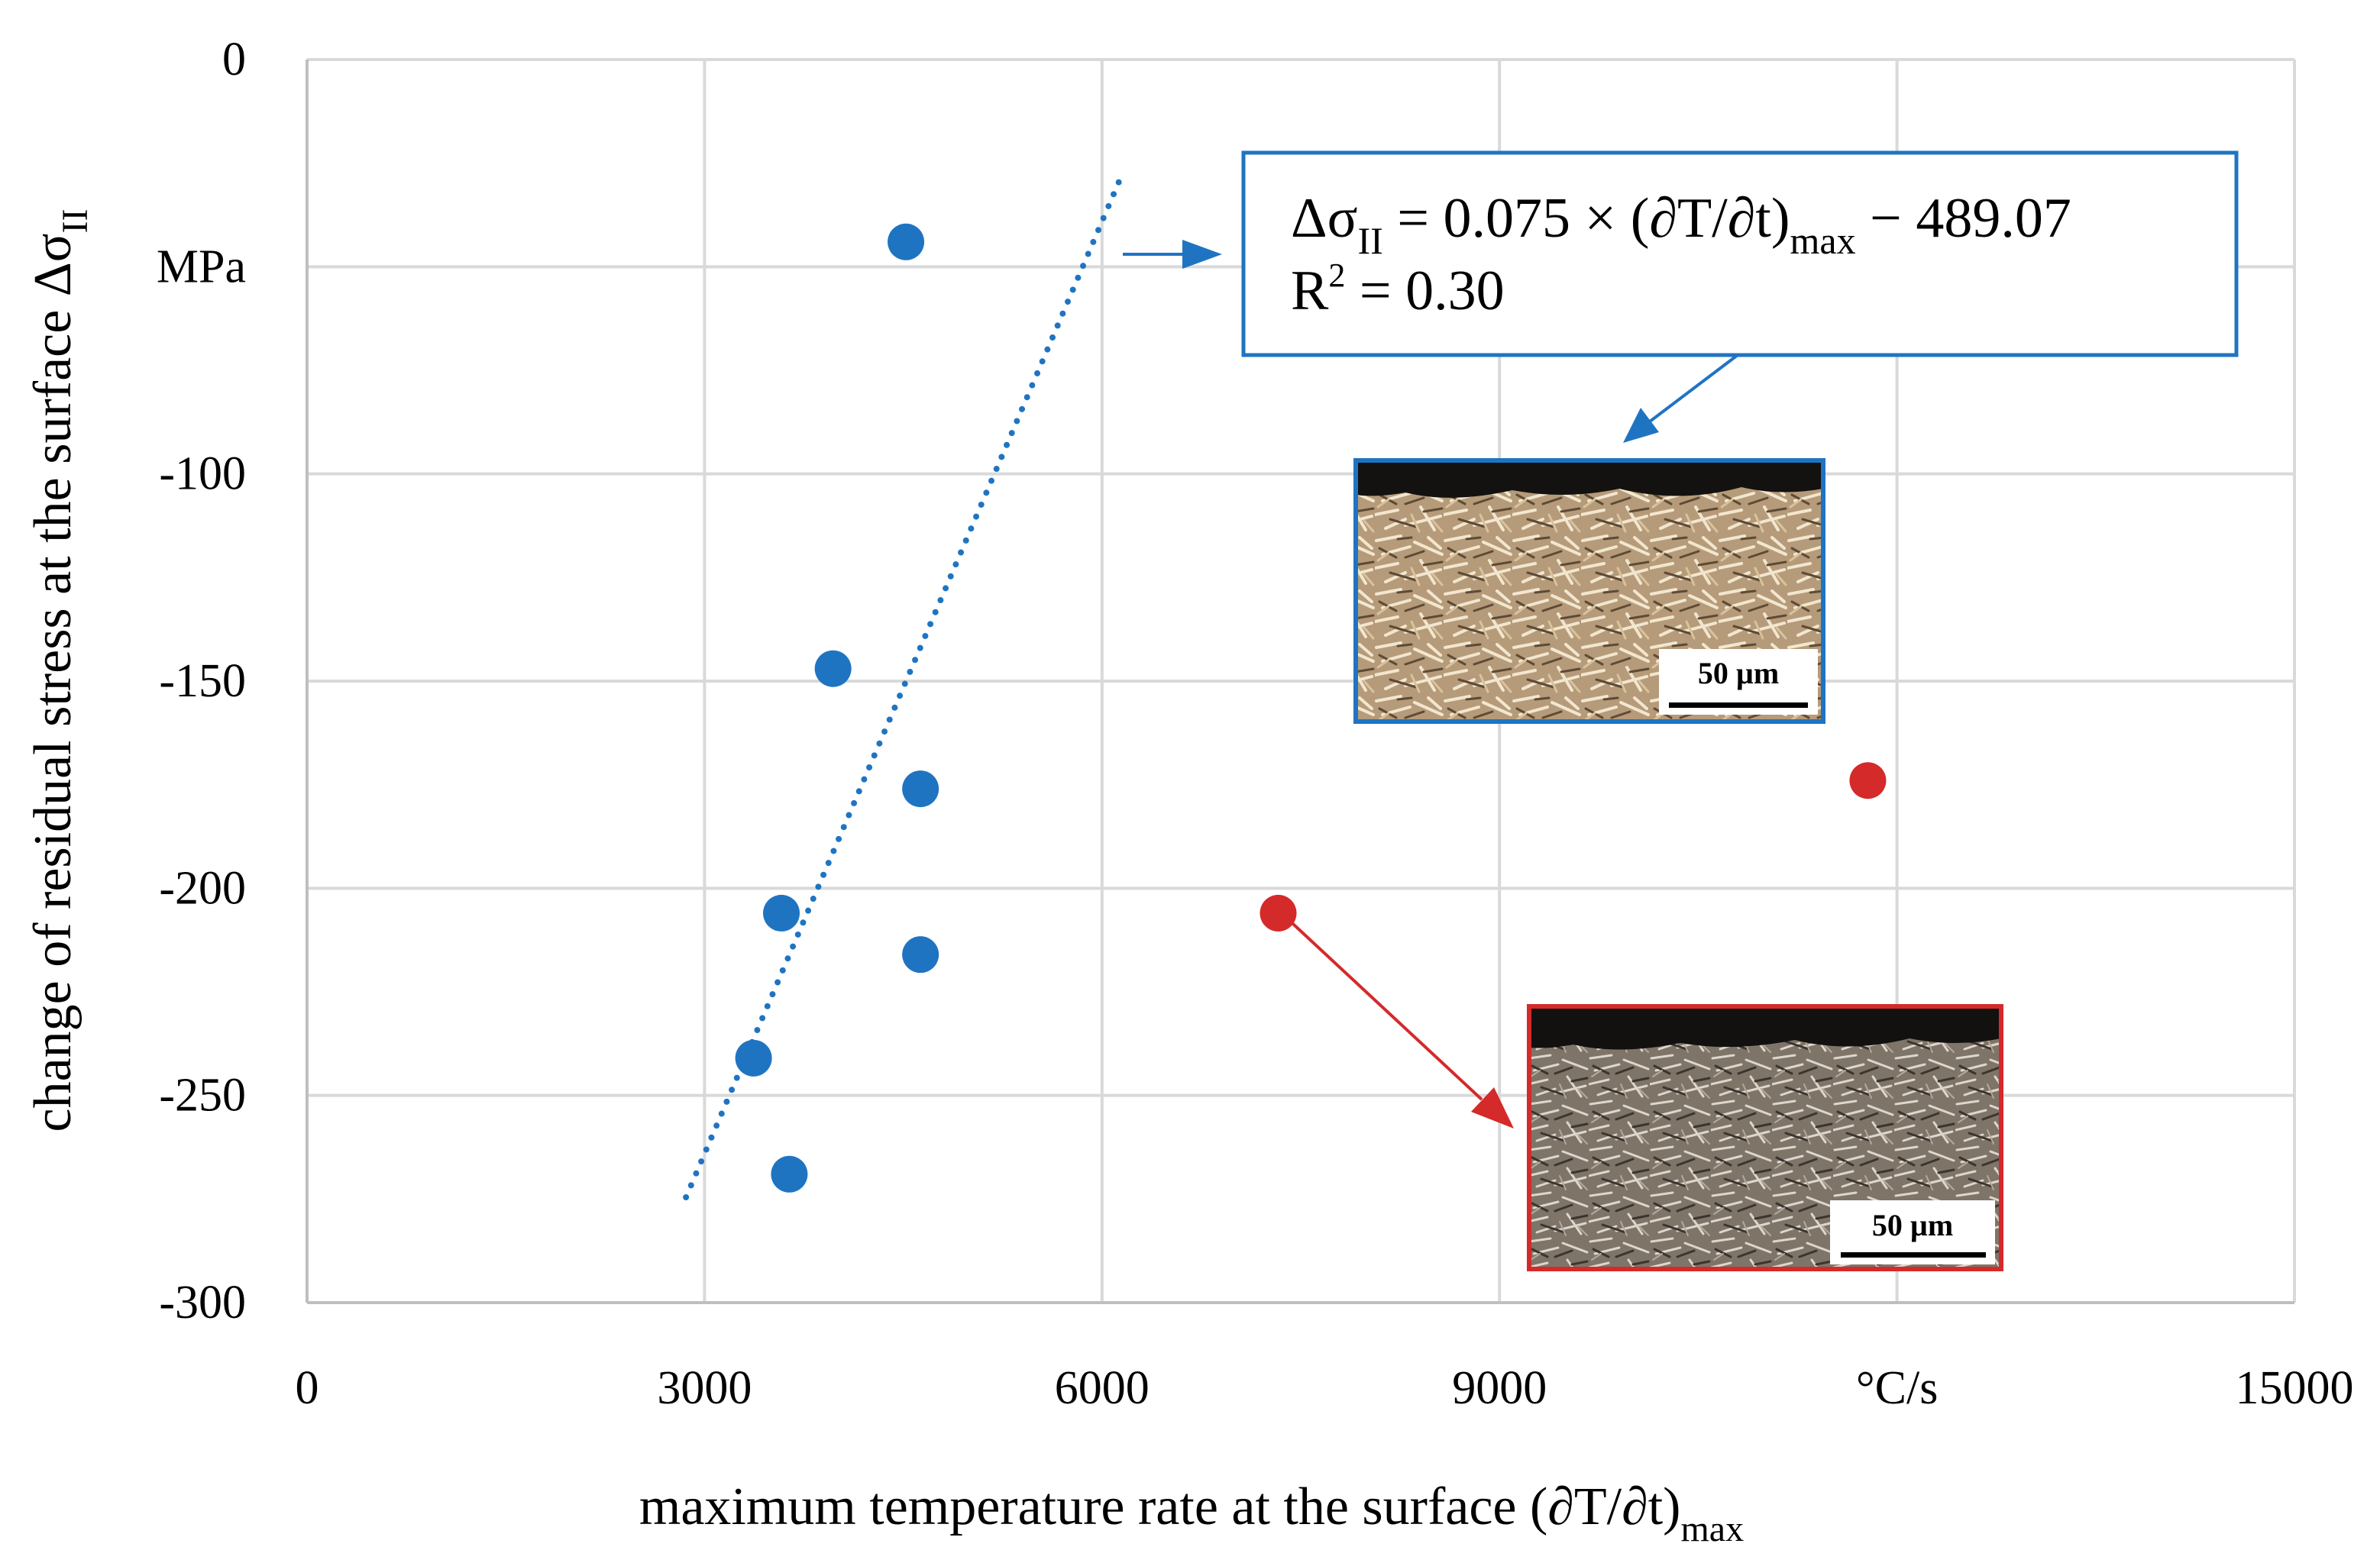  Describe the element at coordinates (1310, 291) in the screenshot. I see `r-squared-label: R` at that location.